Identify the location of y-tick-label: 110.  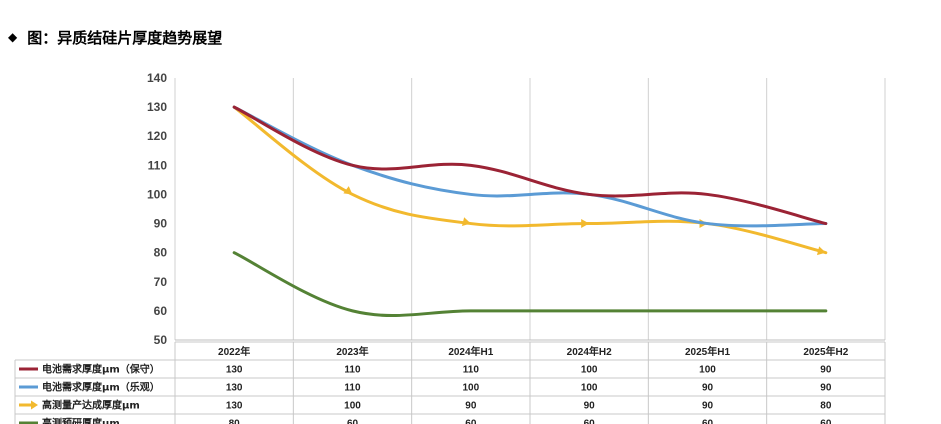
(158, 165).